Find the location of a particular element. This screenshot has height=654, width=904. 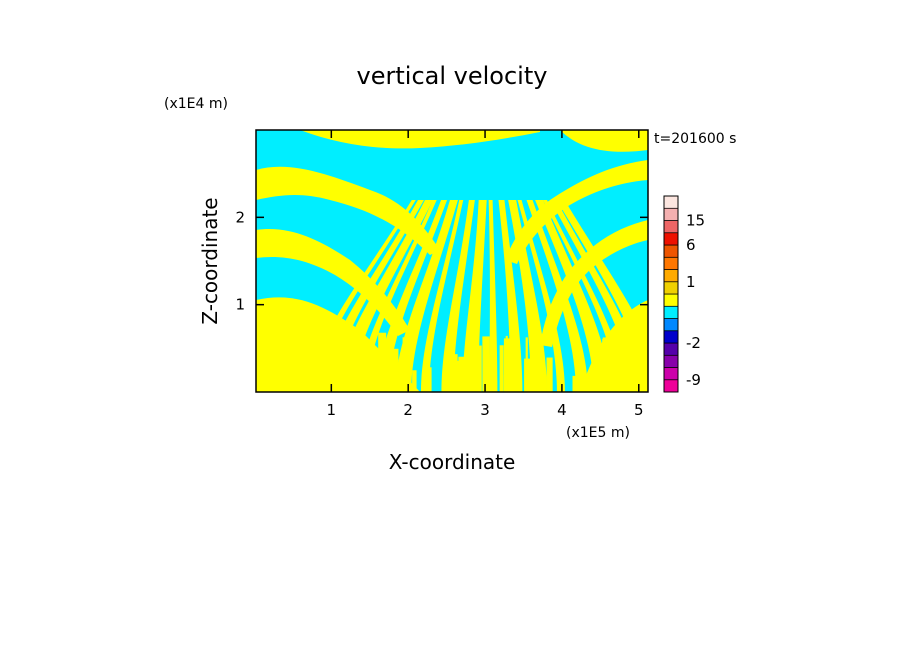

colorbar-frame is located at coordinates (671, 294).